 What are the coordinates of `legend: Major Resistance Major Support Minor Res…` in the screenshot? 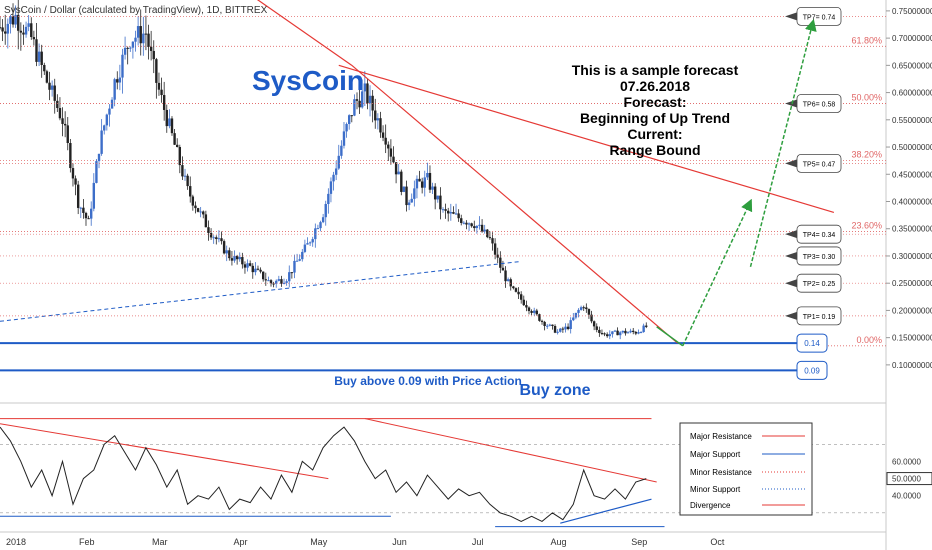 It's located at (746, 469).